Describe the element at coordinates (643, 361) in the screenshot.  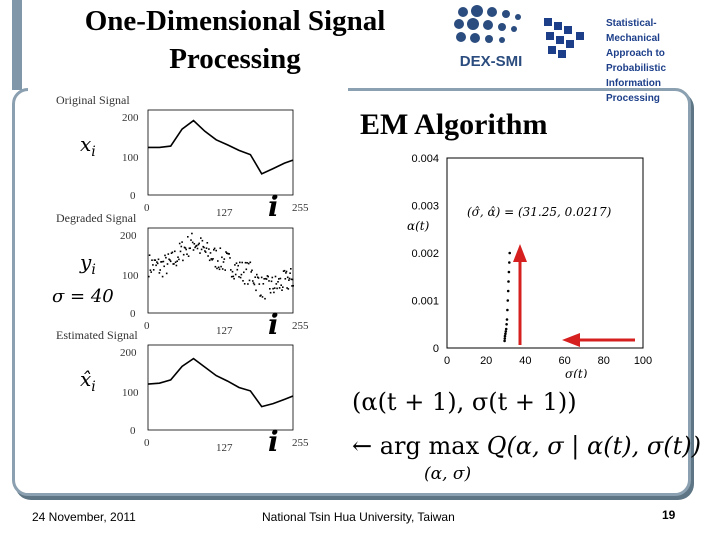
I see `em-x-tick: 100` at that location.